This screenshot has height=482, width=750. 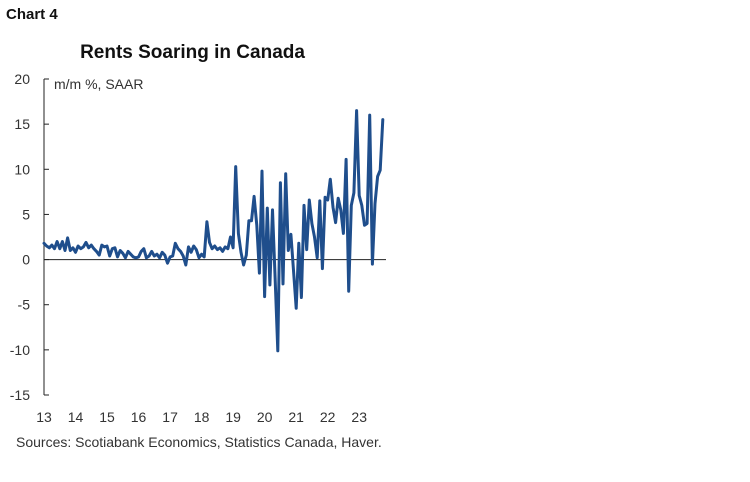 What do you see at coordinates (44, 417) in the screenshot?
I see `x-tick-label: 13` at bounding box center [44, 417].